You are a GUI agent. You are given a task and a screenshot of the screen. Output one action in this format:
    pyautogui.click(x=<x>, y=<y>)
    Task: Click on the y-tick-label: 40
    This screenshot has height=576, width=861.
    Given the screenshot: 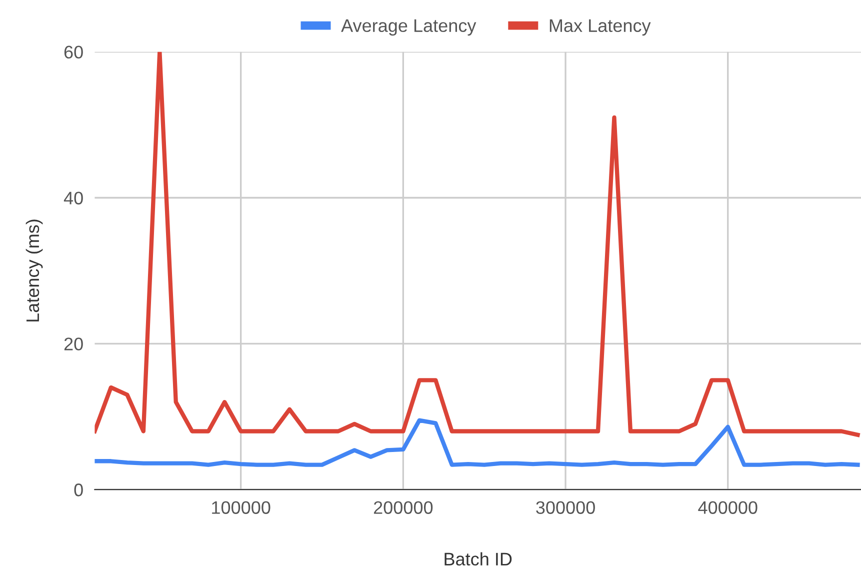 What is the action you would take?
    pyautogui.click(x=73, y=198)
    